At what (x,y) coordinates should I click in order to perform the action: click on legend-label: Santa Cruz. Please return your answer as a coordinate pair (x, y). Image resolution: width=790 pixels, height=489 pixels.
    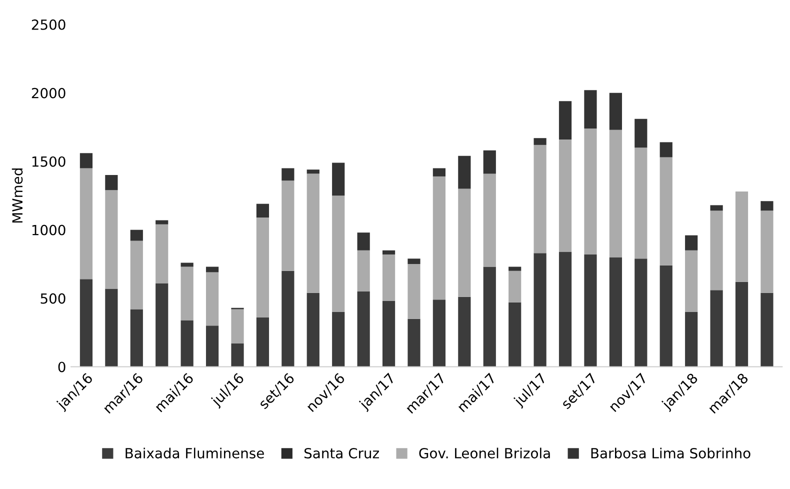
    Looking at the image, I should click on (341, 453).